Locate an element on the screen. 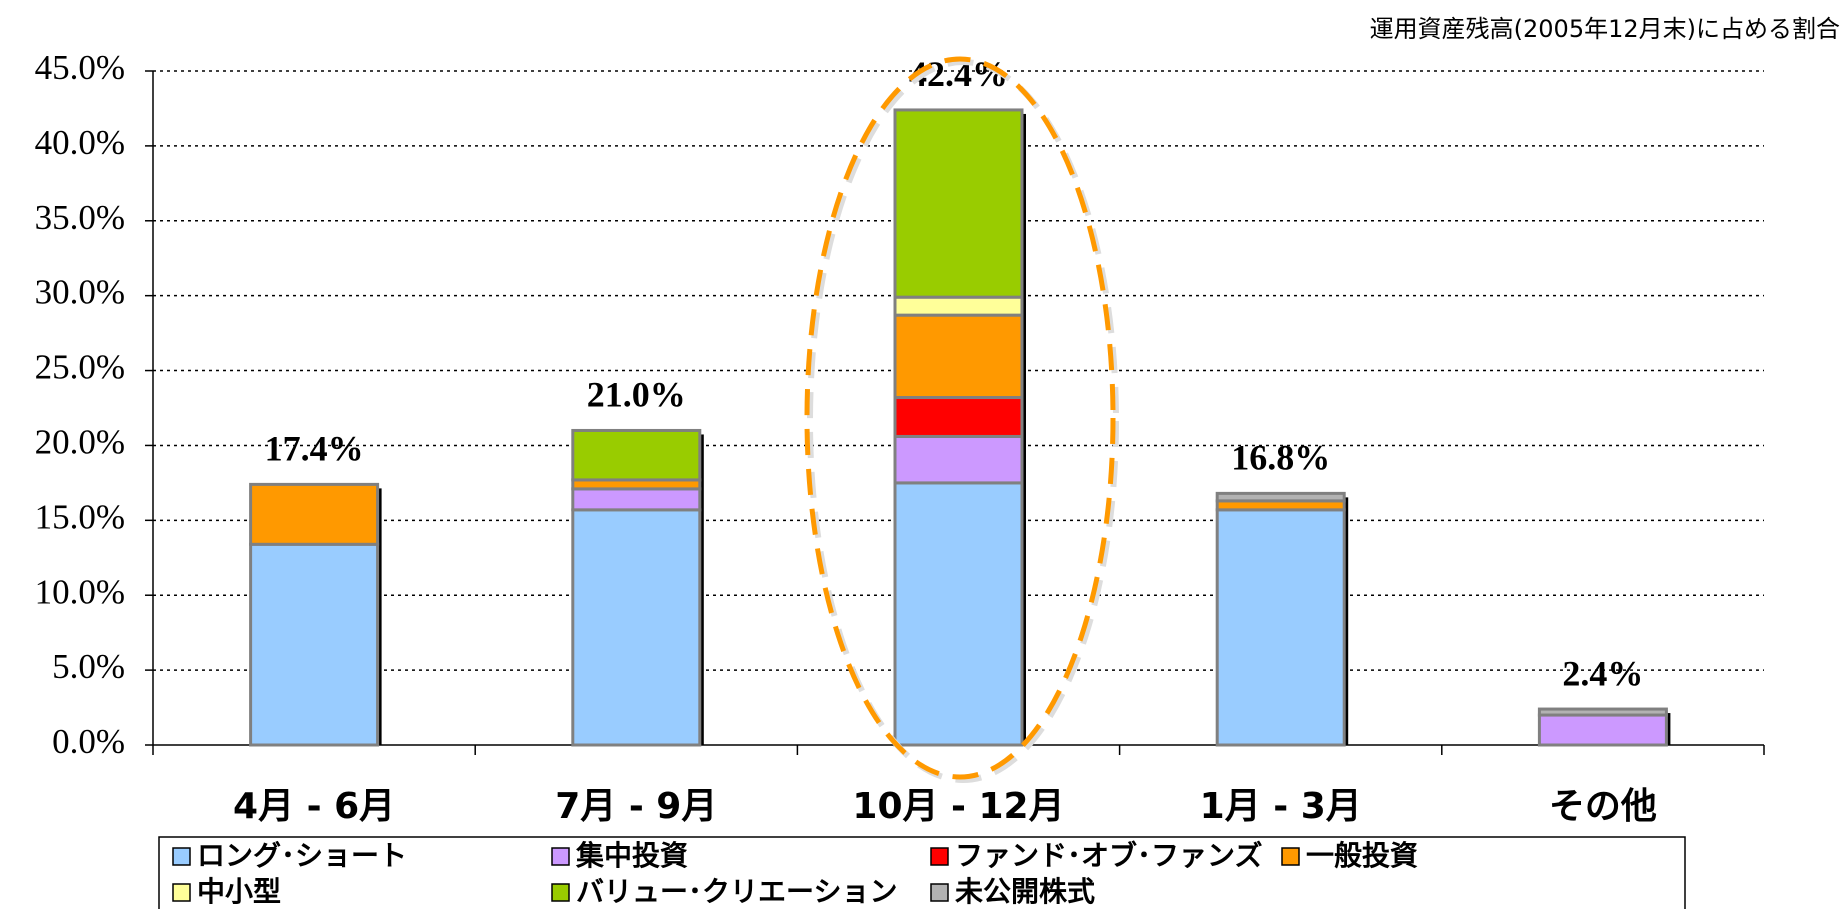  y-tick-label: 20.0% is located at coordinates (80, 441).